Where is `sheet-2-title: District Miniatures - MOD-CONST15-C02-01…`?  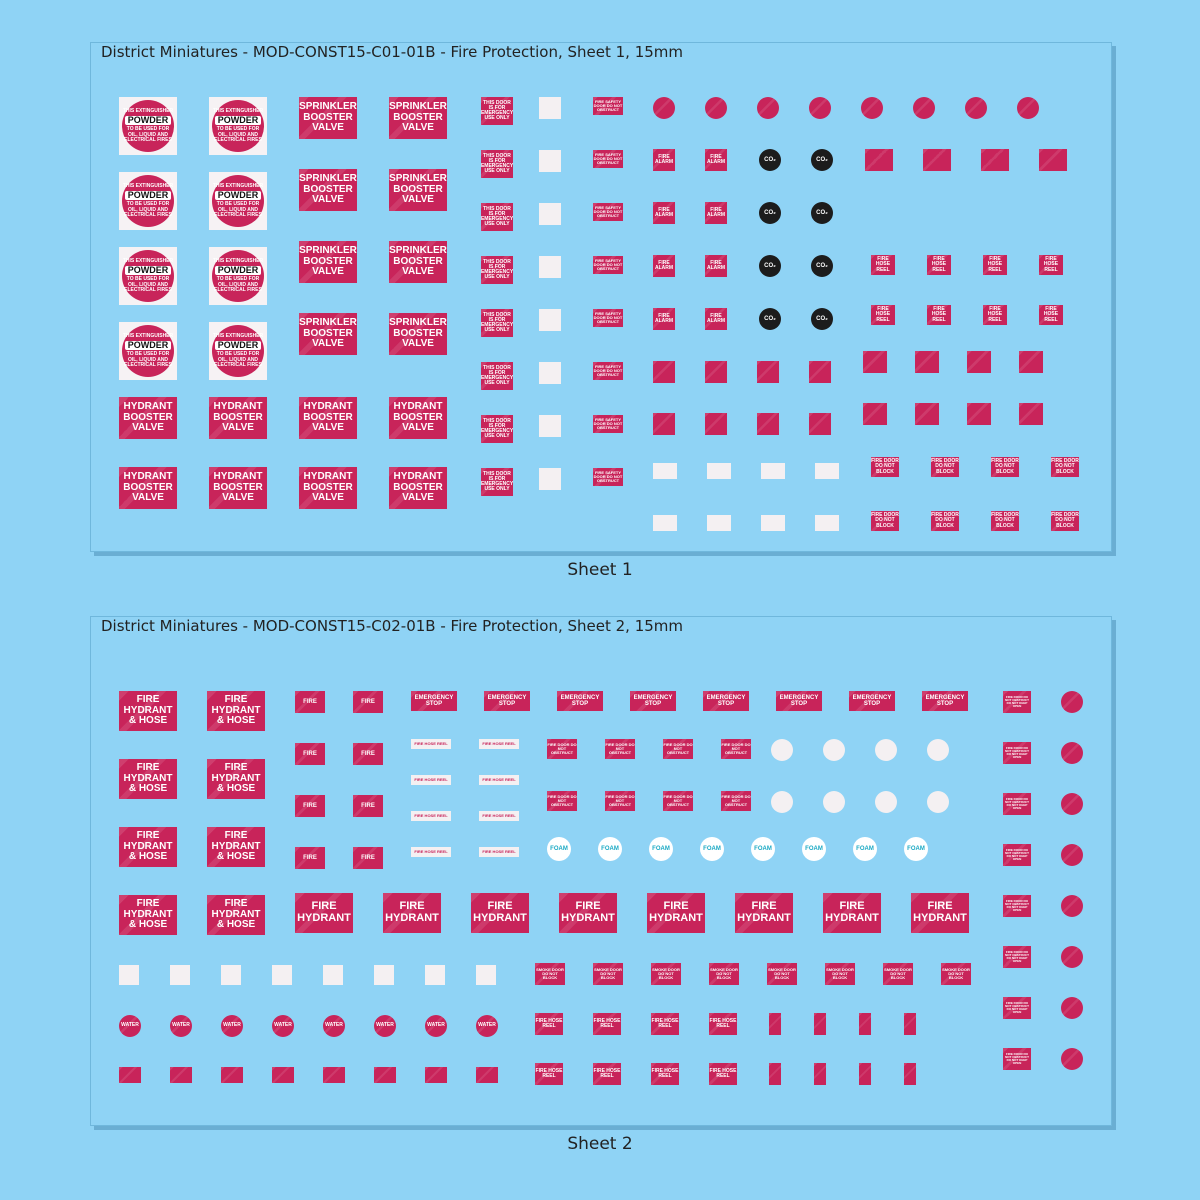 sheet-2-title: District Miniatures - MOD-CONST15-C02-01… is located at coordinates (392, 626).